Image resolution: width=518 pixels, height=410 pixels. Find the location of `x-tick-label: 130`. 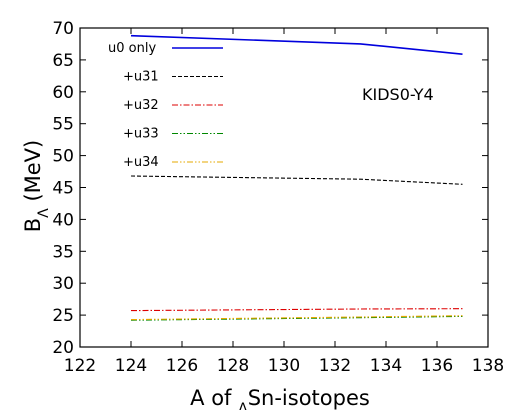

x-tick-label: 130 is located at coordinates (284, 366).